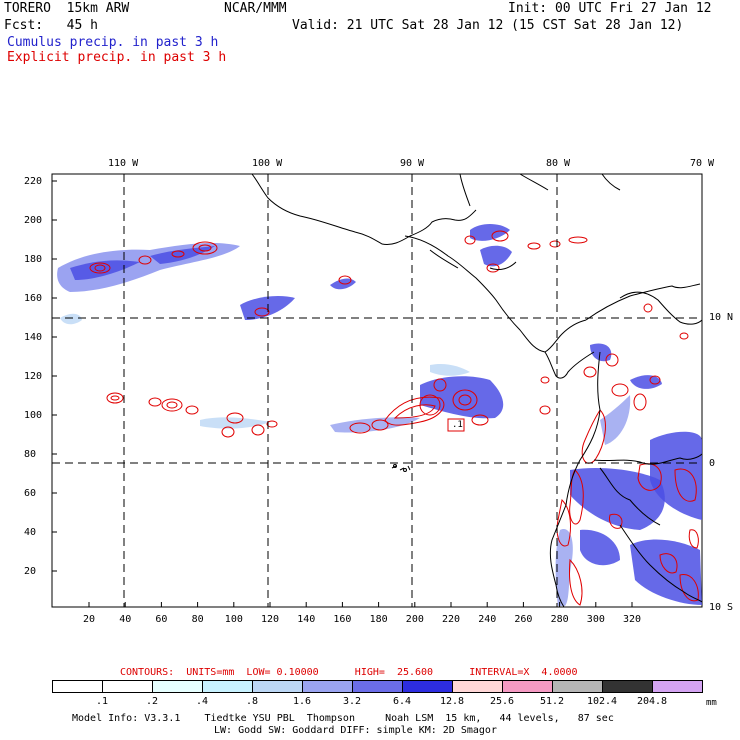 The height and width of the screenshot is (740, 740). I want to click on top-label-90w: 90 W, so click(412, 163).